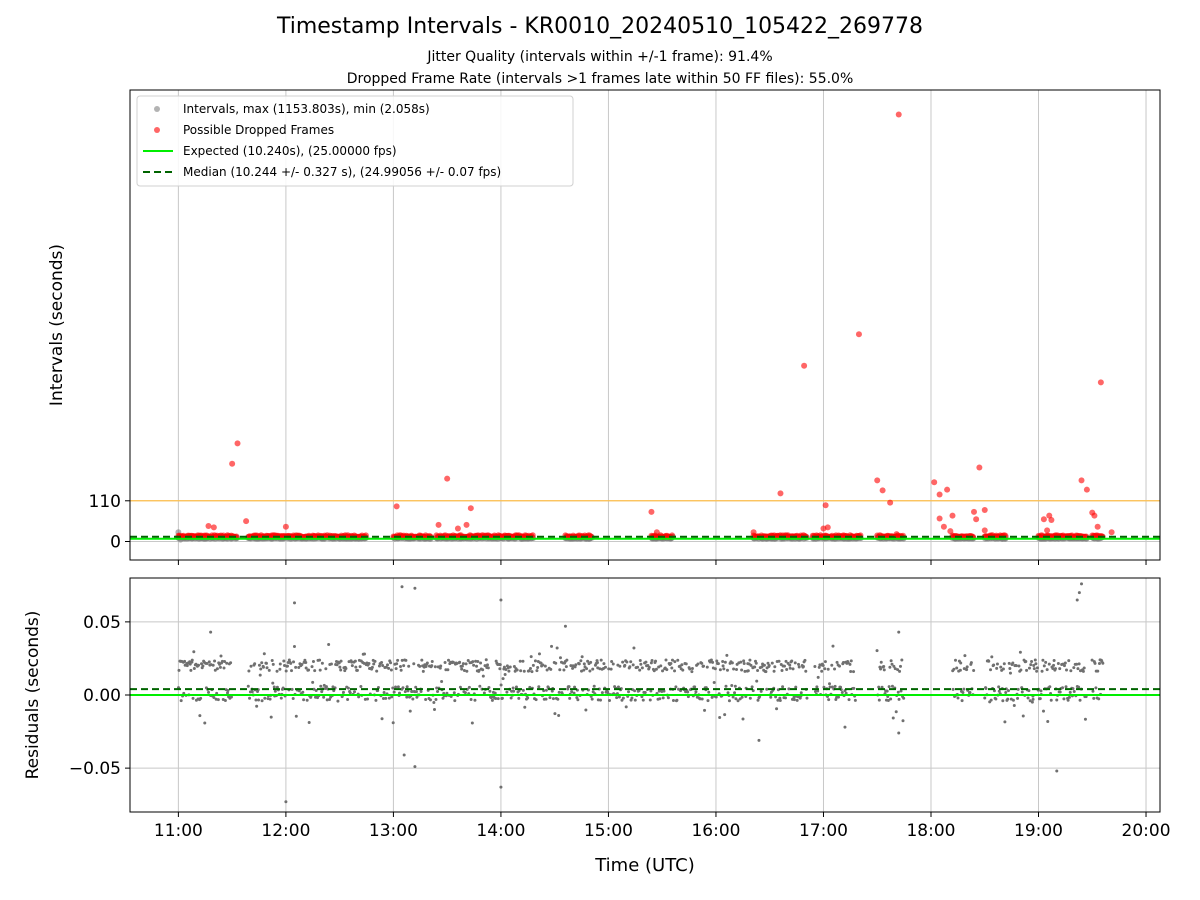  I want to click on x-tick-label: 17:00, so click(823, 831).